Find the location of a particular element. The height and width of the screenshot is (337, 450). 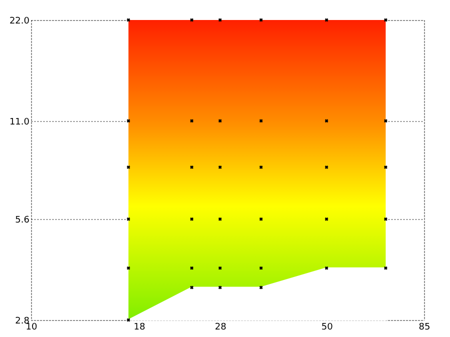

x-tick-label: 28 is located at coordinates (220, 327).